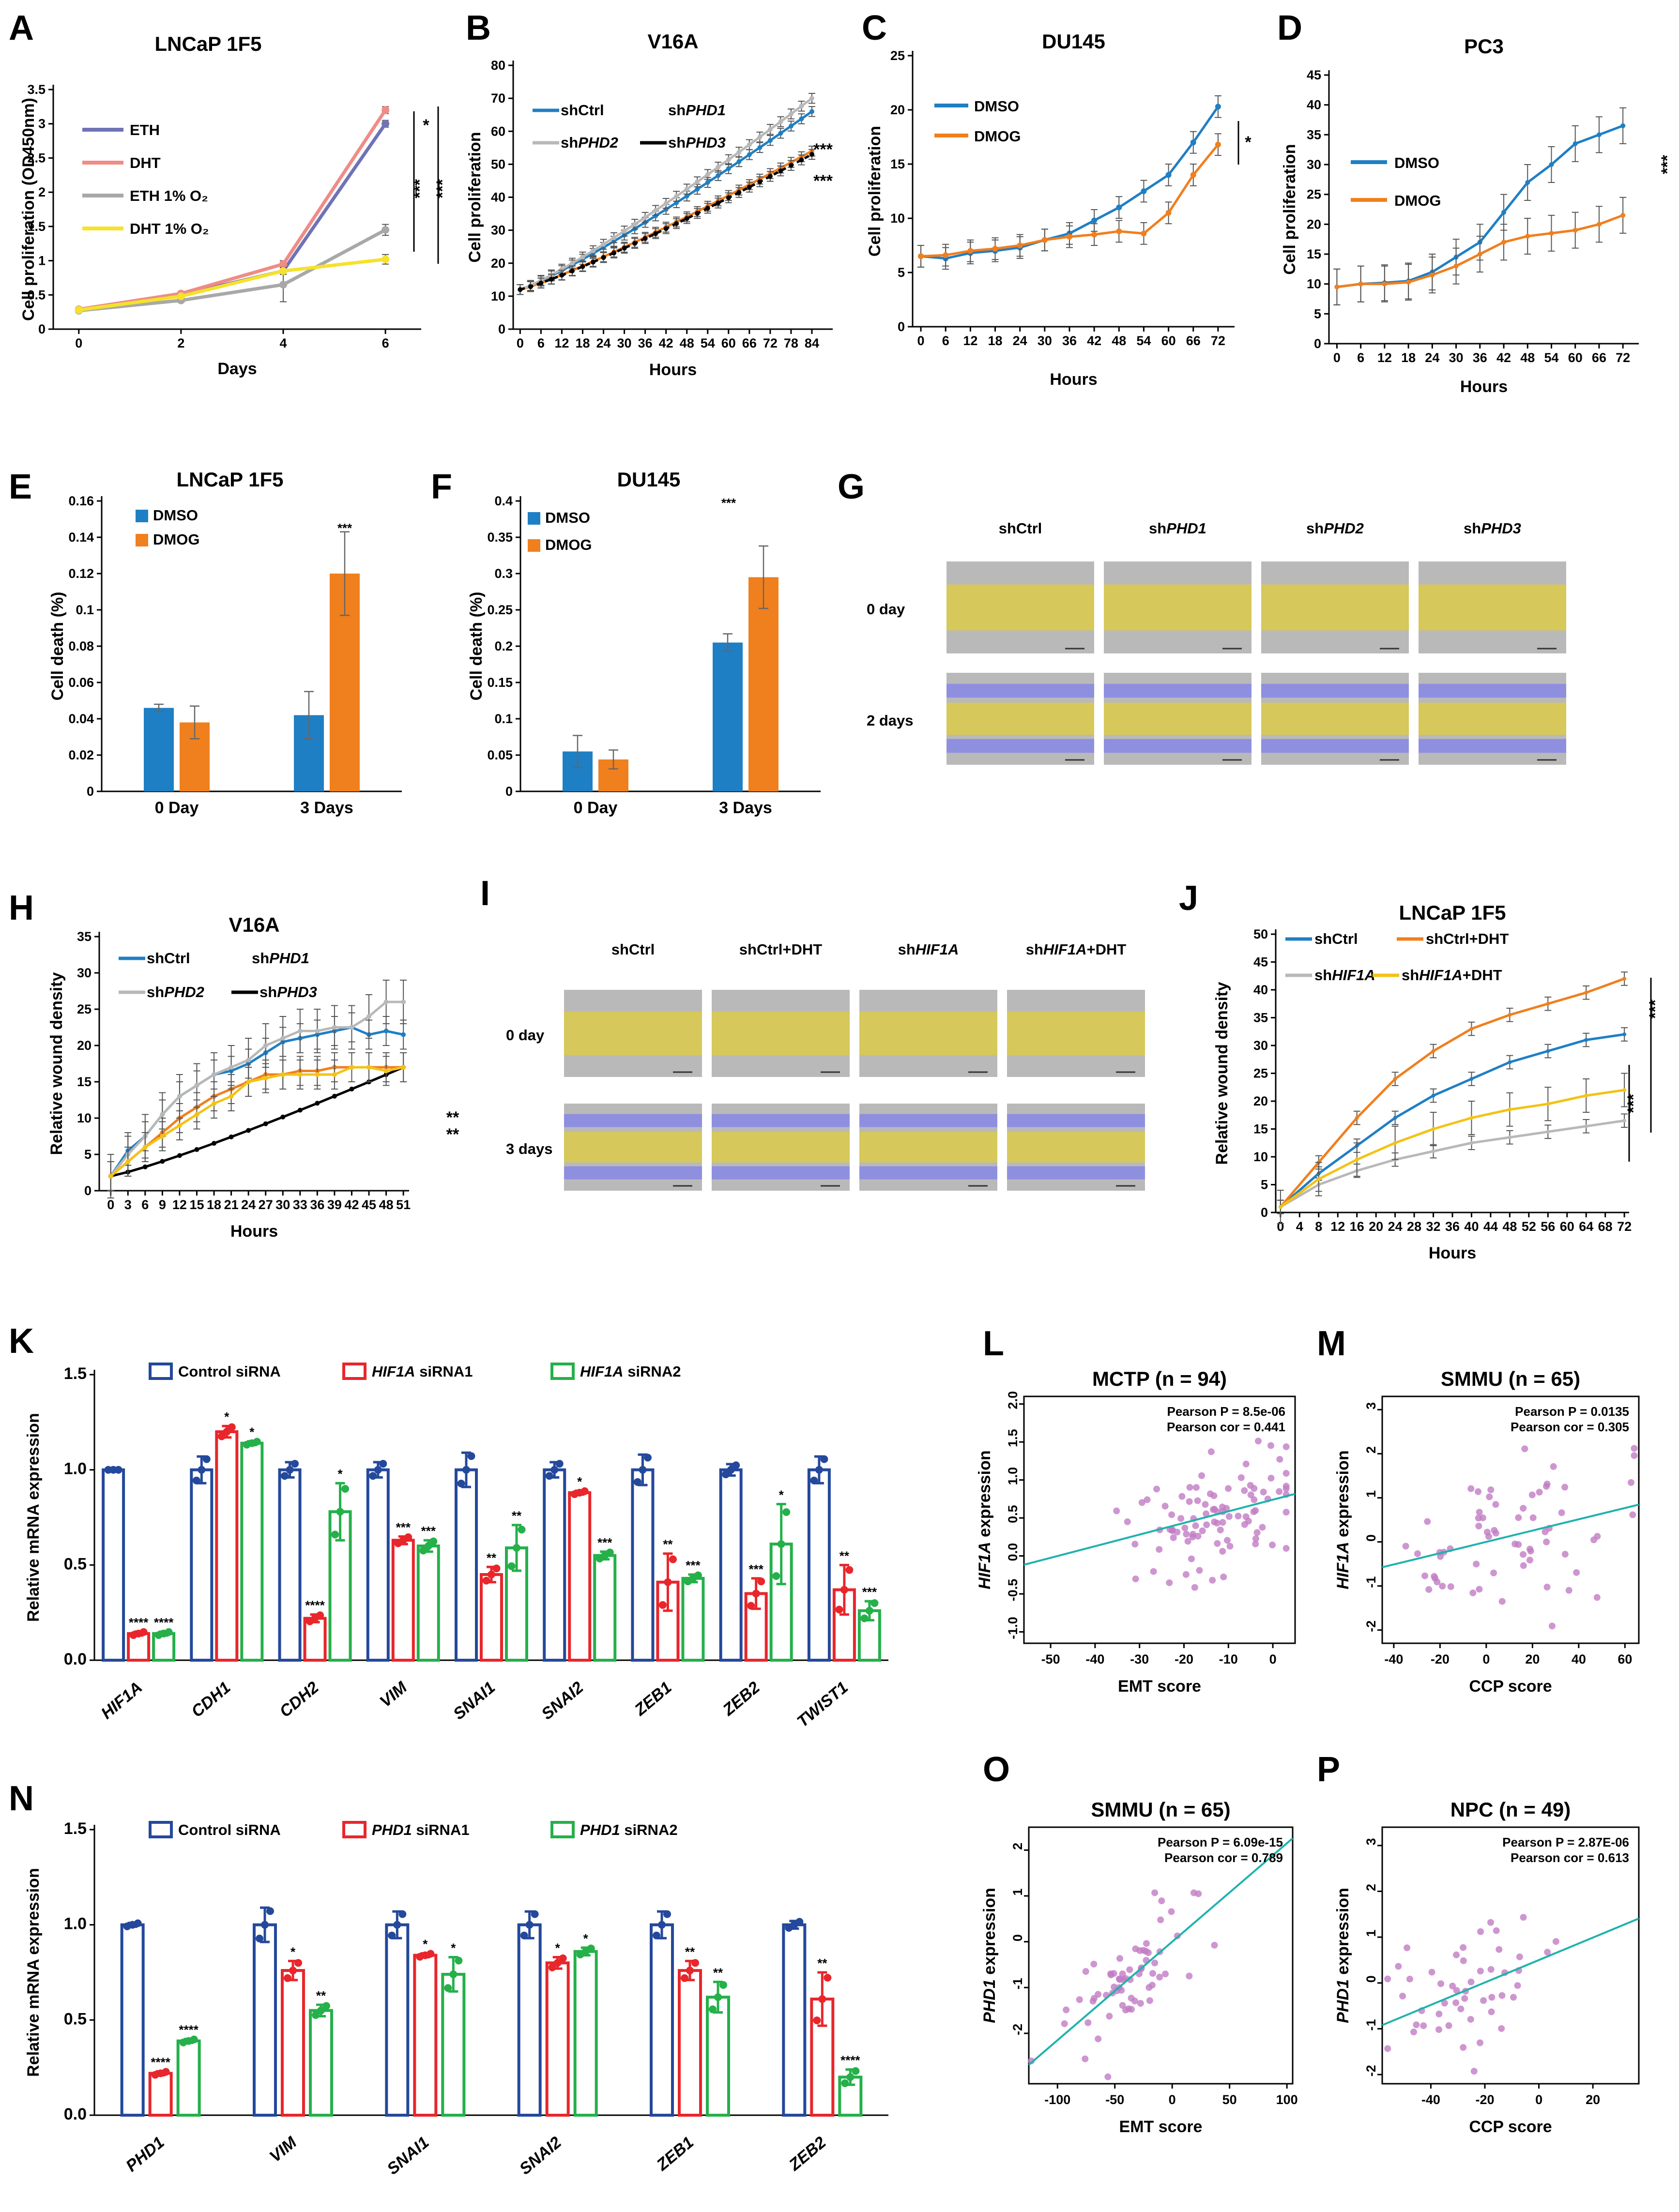  What do you see at coordinates (580, 1576) in the screenshot?
I see `bar-HIF1A-siRNA1` at bounding box center [580, 1576].